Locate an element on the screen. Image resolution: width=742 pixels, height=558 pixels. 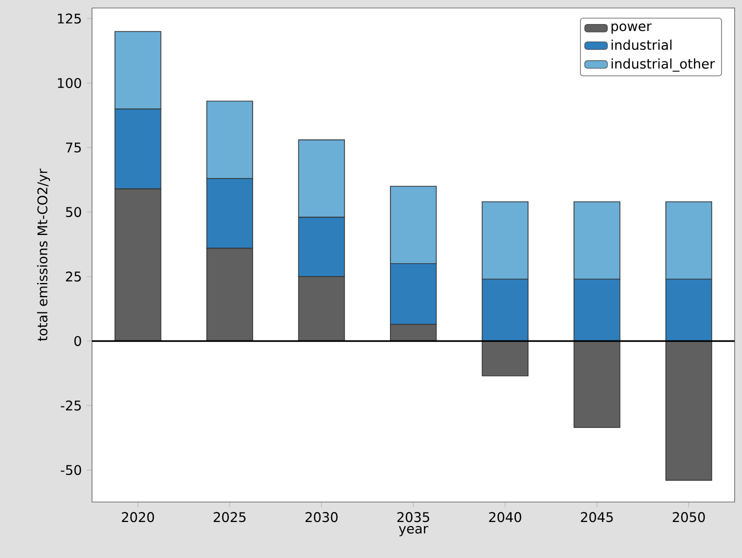
x-axis-title: year is located at coordinates (413, 531).